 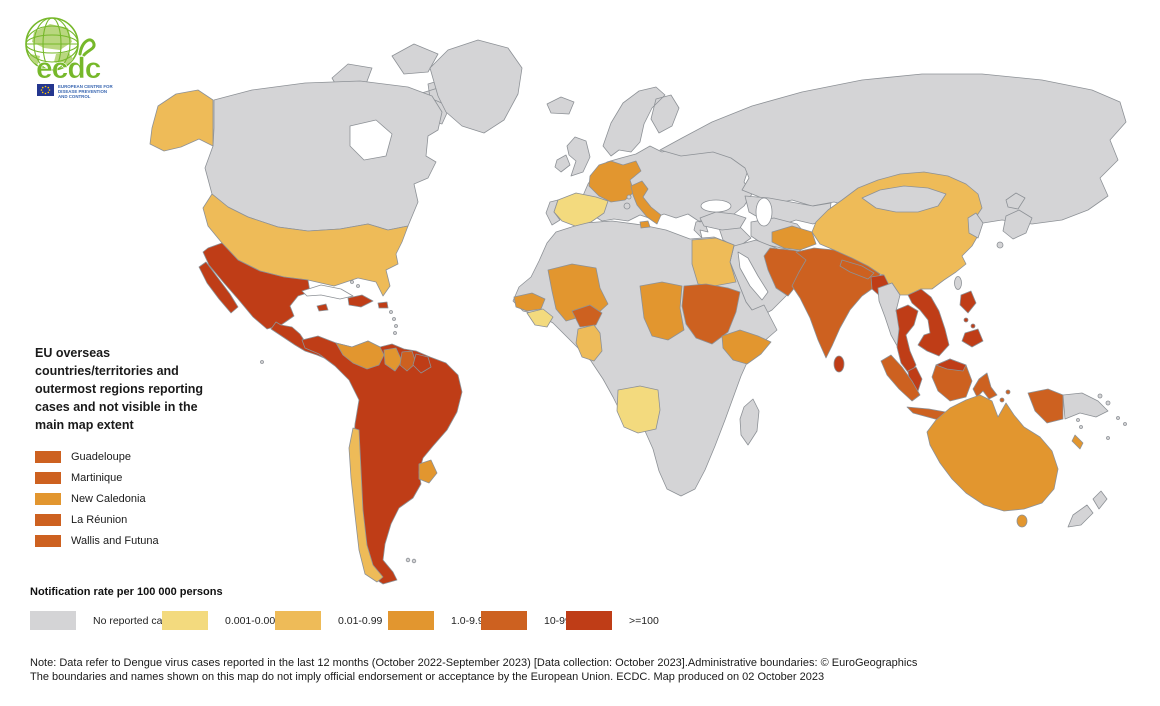 What do you see at coordinates (135, 519) in the screenshot?
I see `legend-item-la-reunion: La Réunion` at bounding box center [135, 519].